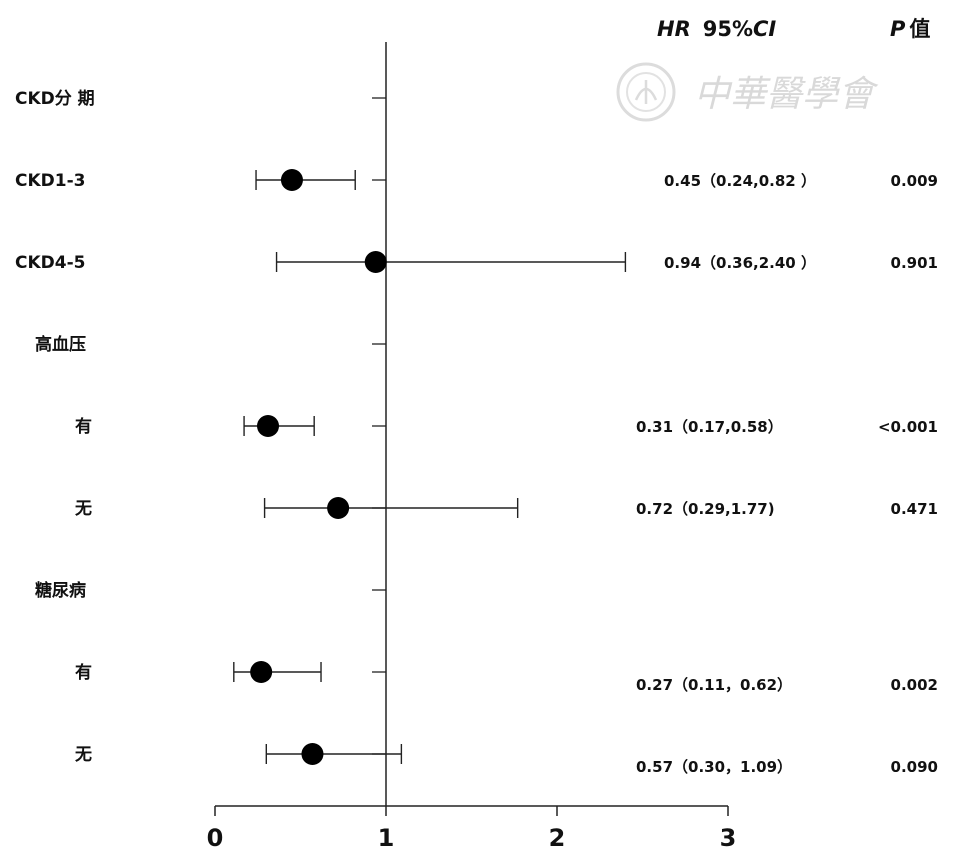  I want to click on p-value: 0.901, so click(914, 263).